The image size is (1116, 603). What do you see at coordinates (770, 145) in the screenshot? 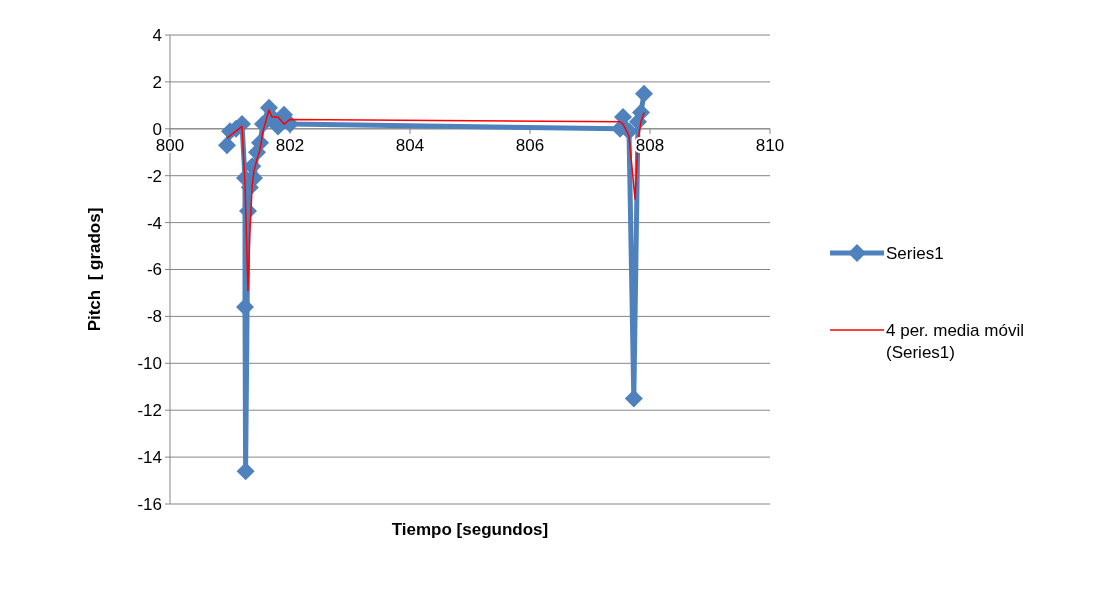
I see `x-tick-label: 810` at bounding box center [770, 145].